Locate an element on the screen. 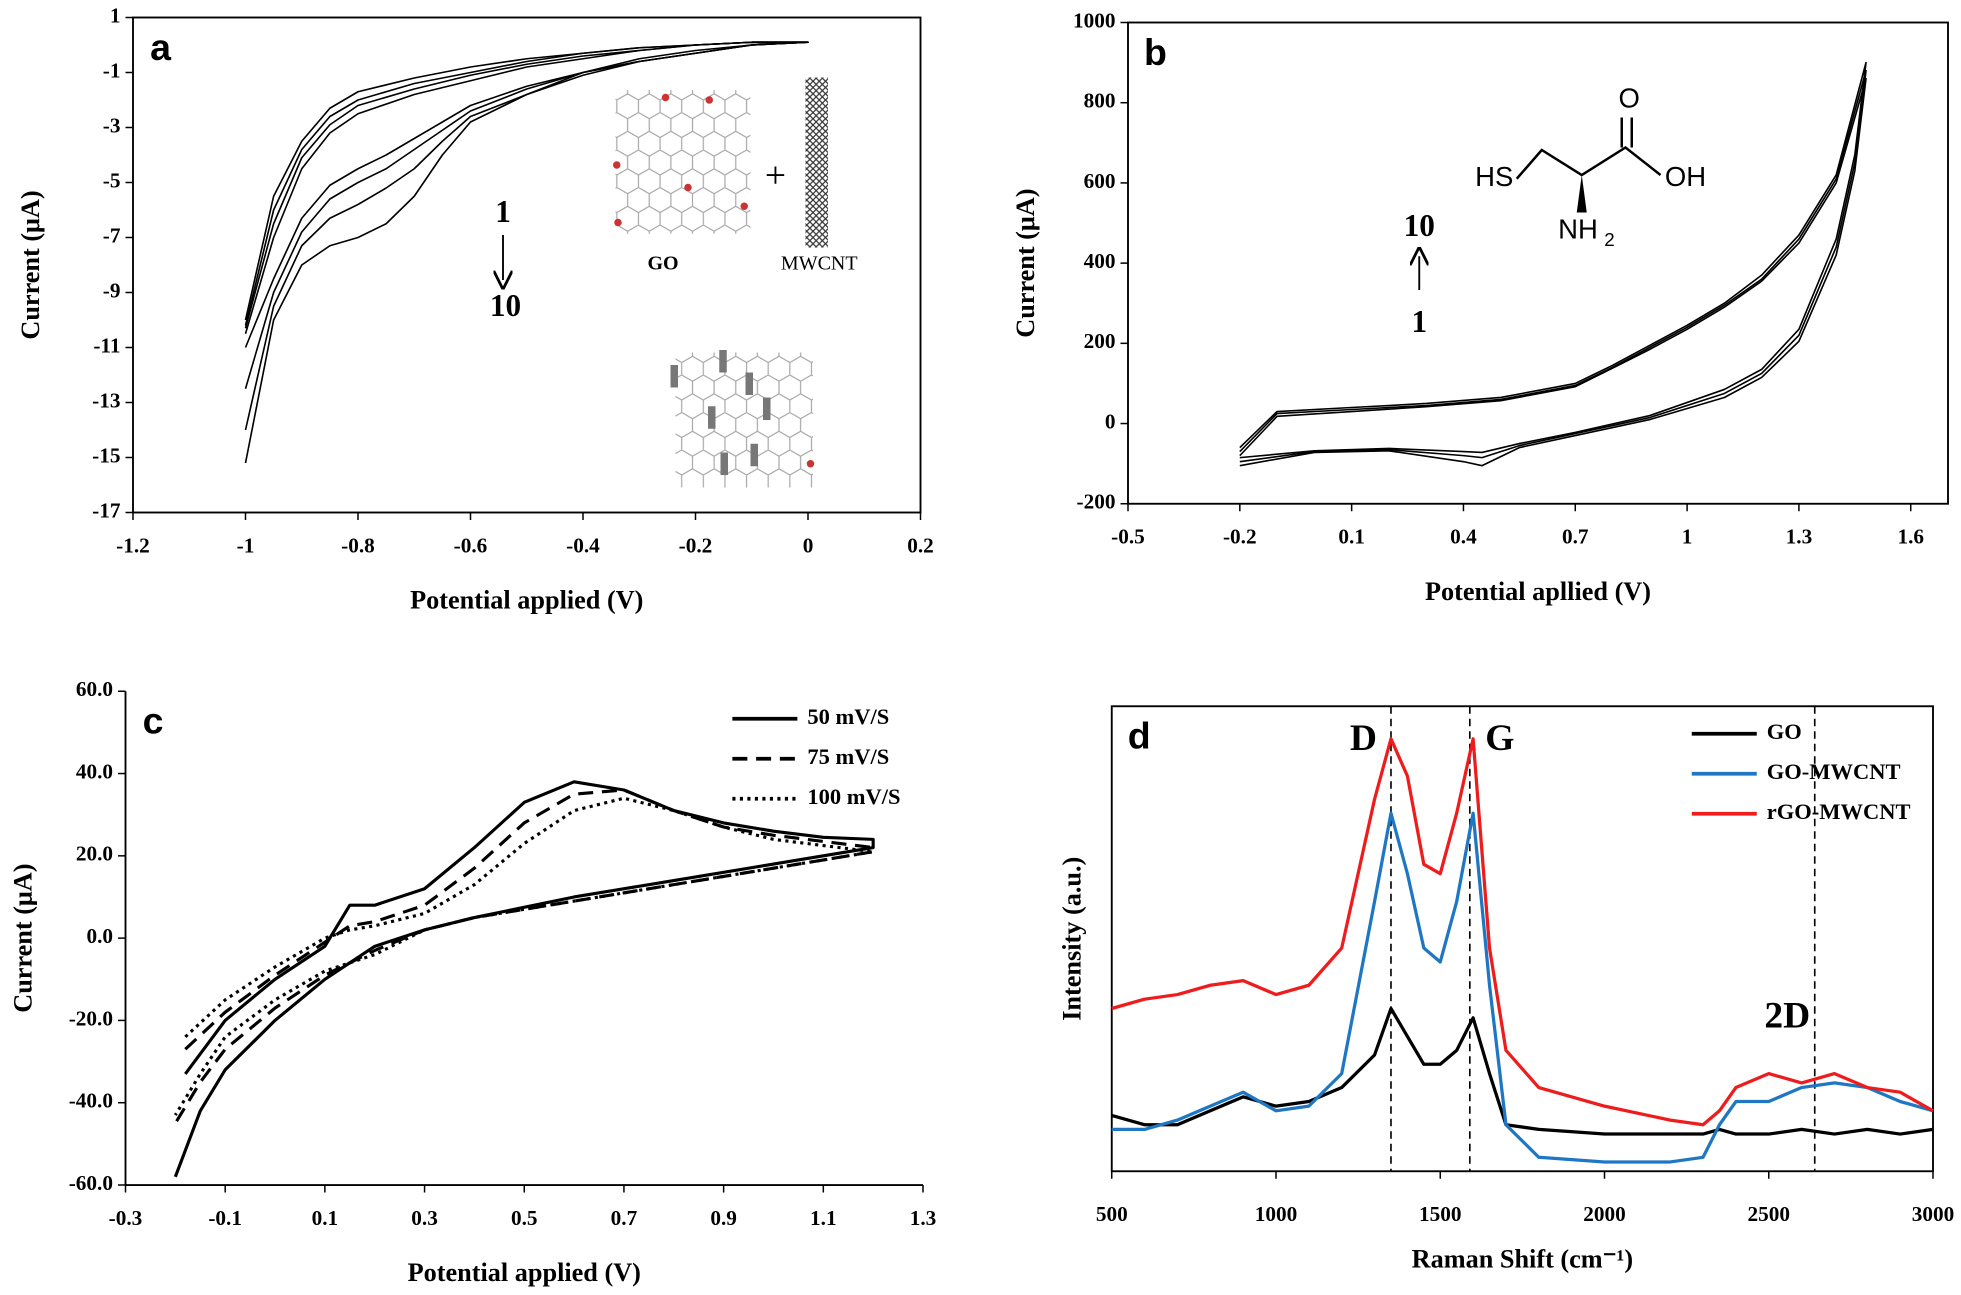  y-tick-label: -60.0 is located at coordinates (91, 1183).